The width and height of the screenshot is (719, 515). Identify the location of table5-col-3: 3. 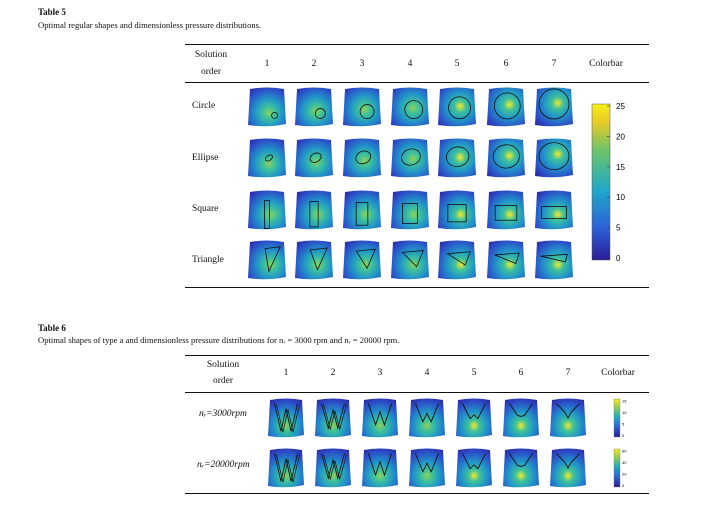
(362, 64).